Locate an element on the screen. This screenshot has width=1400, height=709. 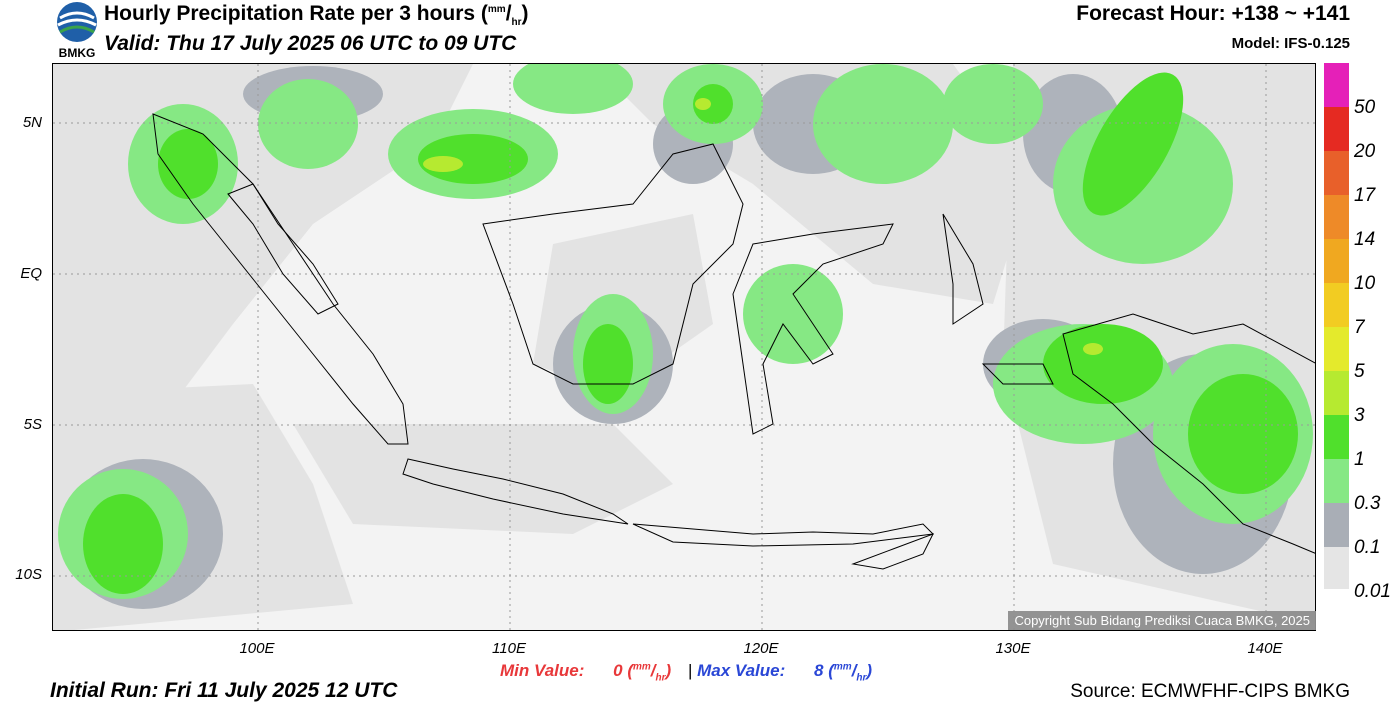
lat-label-eq: EQ is located at coordinates (31, 273).